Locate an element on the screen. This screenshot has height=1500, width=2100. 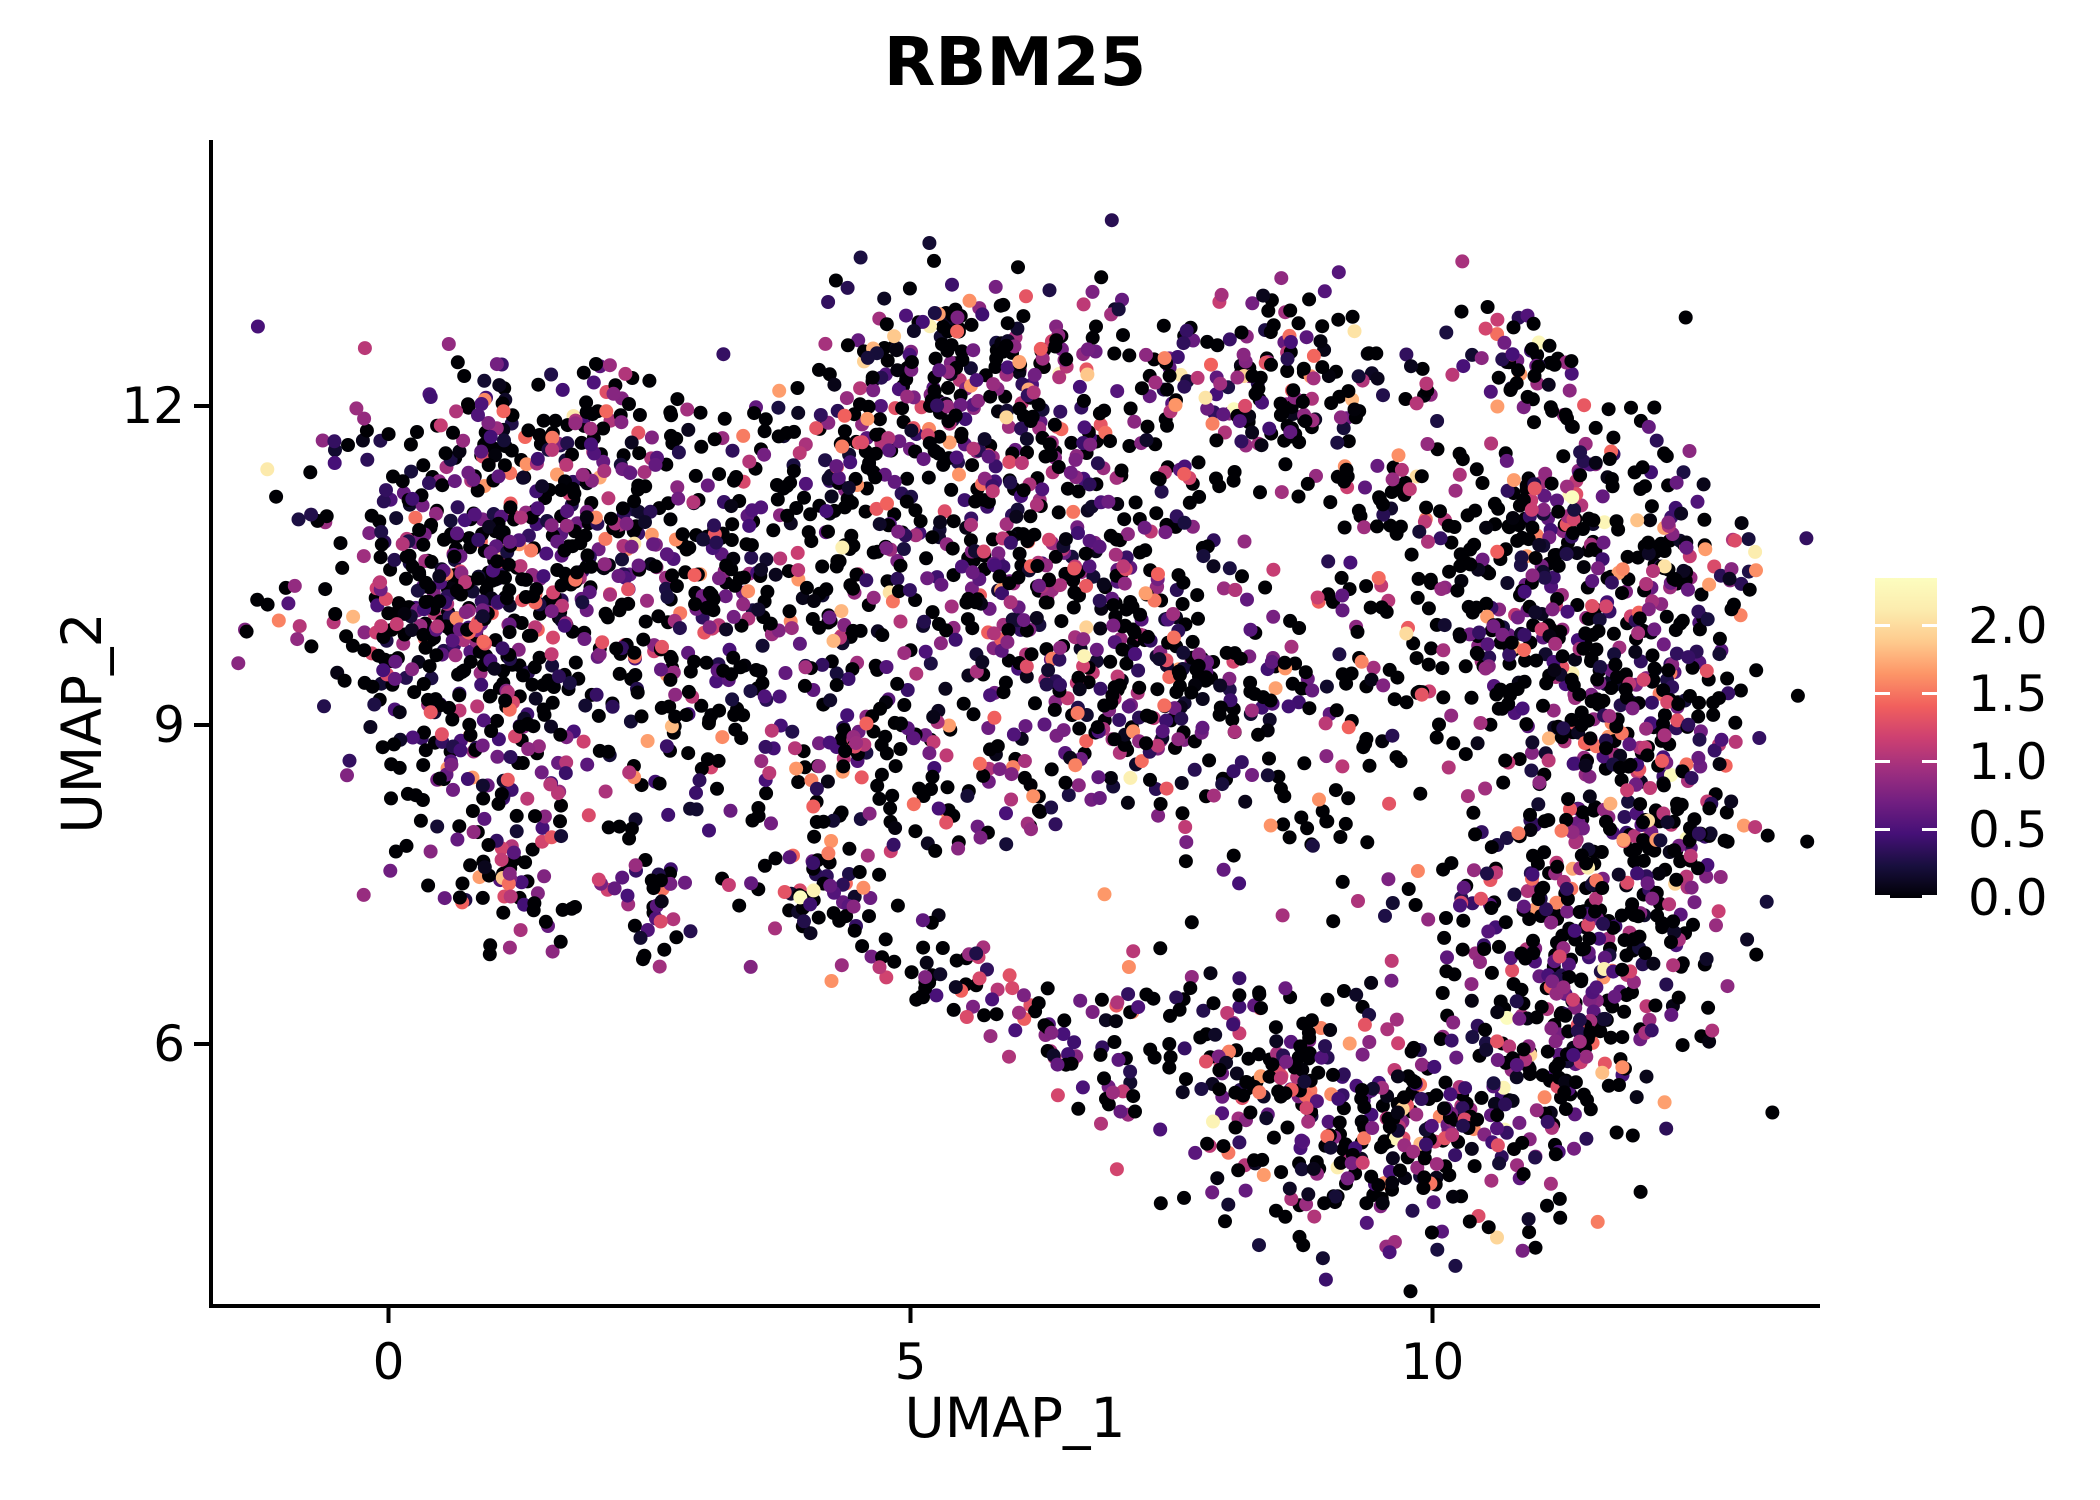
colorbar-gradient is located at coordinates (1906, 738).